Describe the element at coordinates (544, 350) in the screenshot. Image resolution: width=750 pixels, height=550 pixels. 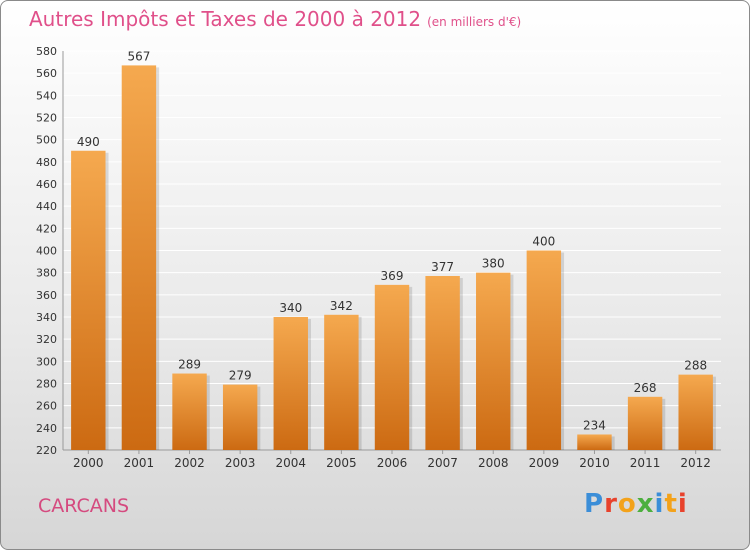
I see `bar-2009` at that location.